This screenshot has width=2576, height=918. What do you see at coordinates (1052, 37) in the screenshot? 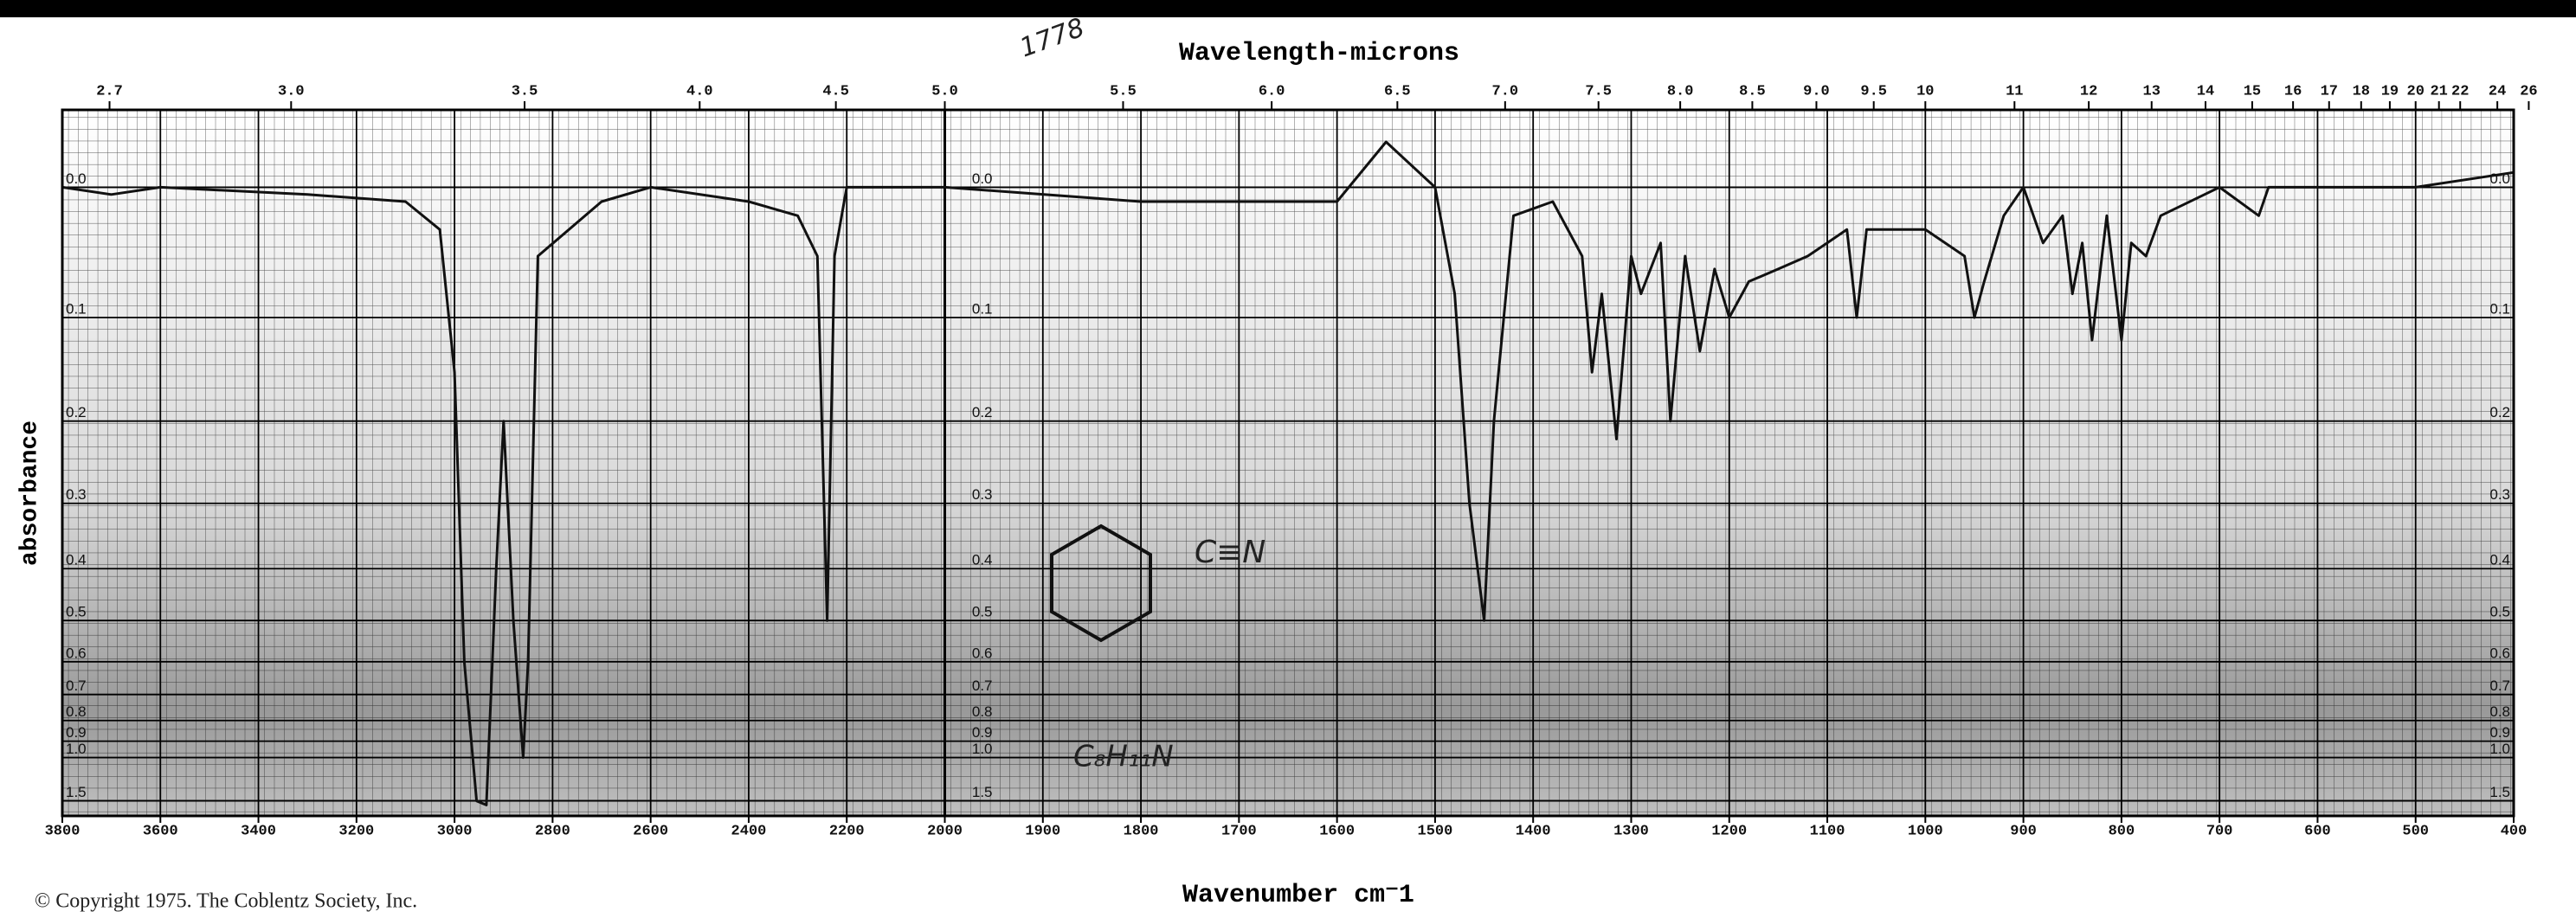
I see `handwritten-note: 1778` at bounding box center [1052, 37].